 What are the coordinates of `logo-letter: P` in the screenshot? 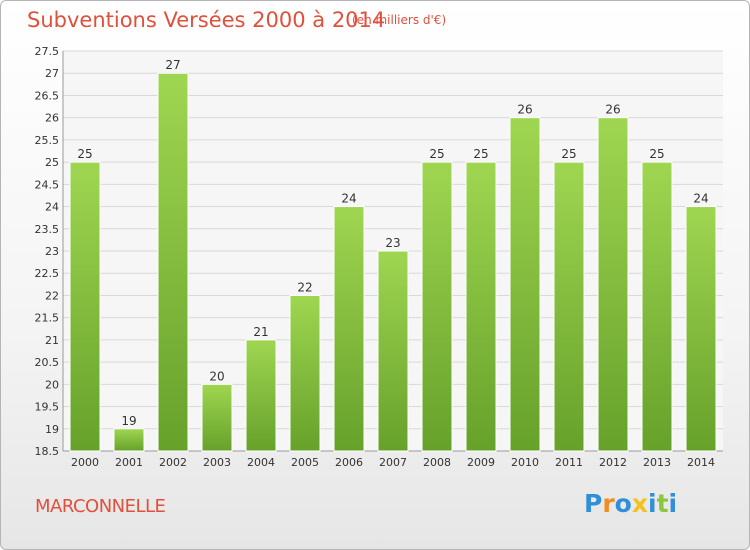 It's located at (593, 503).